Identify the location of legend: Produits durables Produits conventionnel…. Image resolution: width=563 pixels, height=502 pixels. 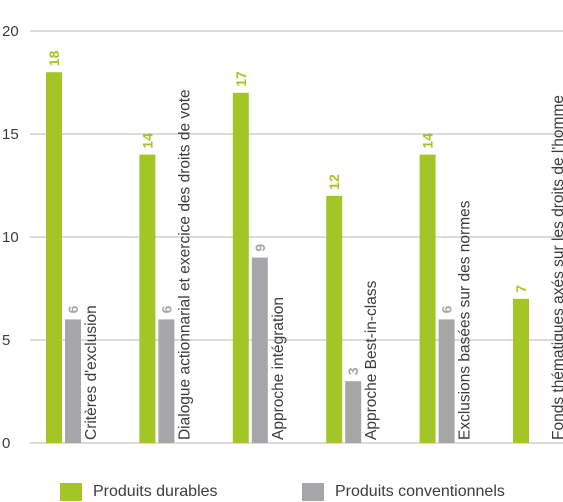
(310, 492).